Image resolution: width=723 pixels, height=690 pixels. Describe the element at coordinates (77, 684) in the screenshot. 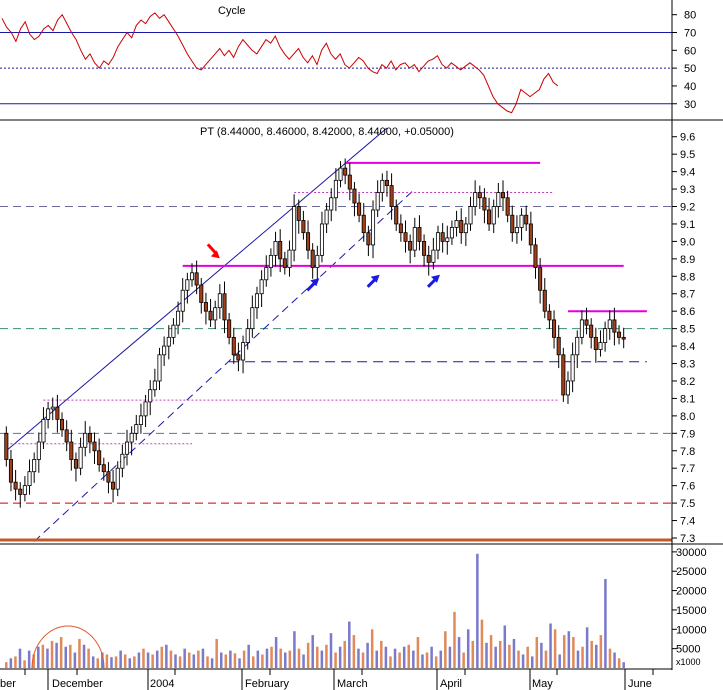

I see `x-tick-label: December` at that location.